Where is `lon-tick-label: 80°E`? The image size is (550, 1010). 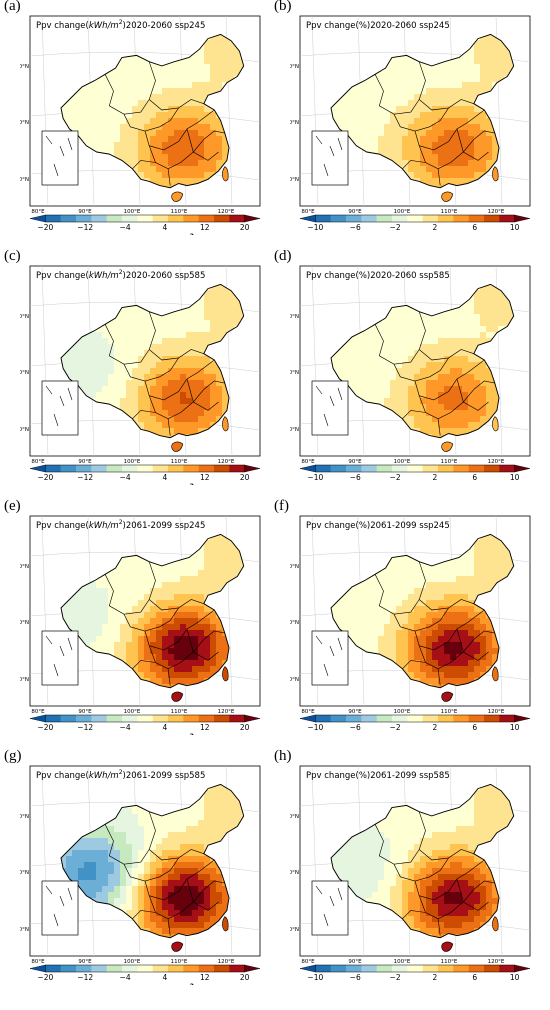 lon-tick-label: 80°E is located at coordinates (38, 212).